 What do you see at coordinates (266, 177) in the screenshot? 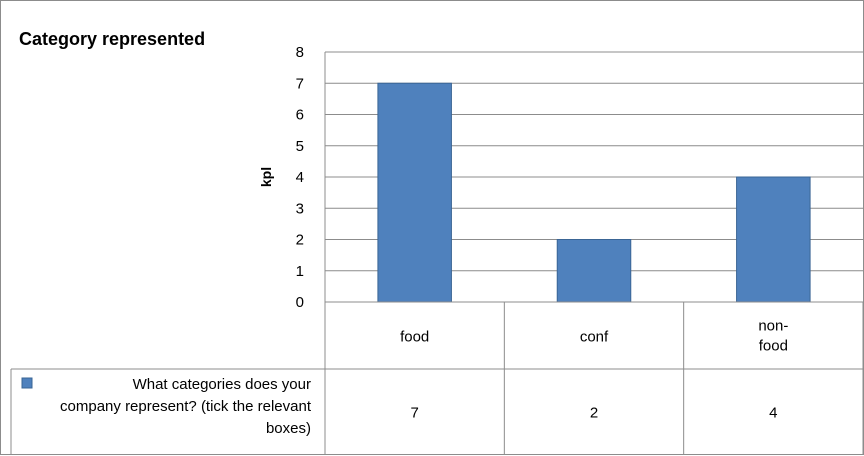
I see `y-axis-label: kpl` at bounding box center [266, 177].